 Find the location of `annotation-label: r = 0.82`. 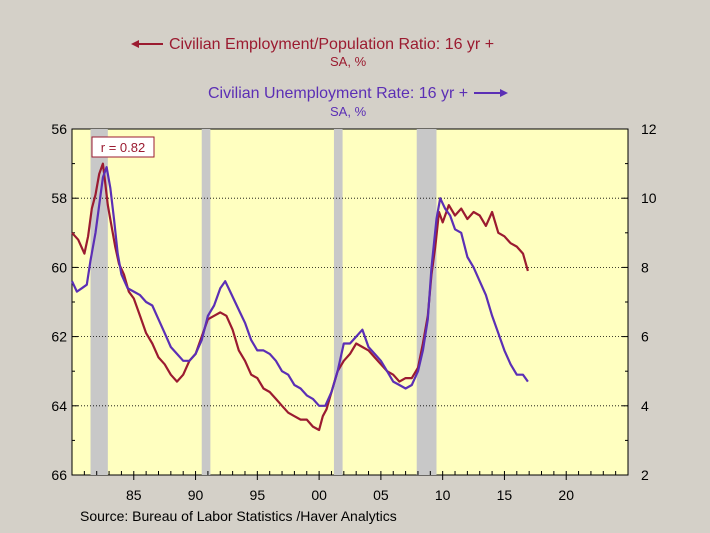

annotation-label: r = 0.82 is located at coordinates (123, 147).